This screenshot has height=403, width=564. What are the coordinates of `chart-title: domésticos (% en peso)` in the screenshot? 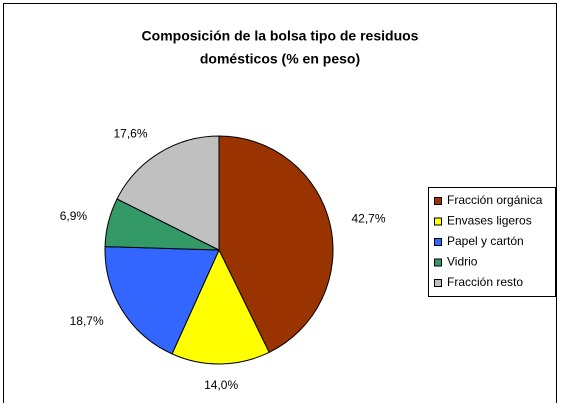 It's located at (280, 59).